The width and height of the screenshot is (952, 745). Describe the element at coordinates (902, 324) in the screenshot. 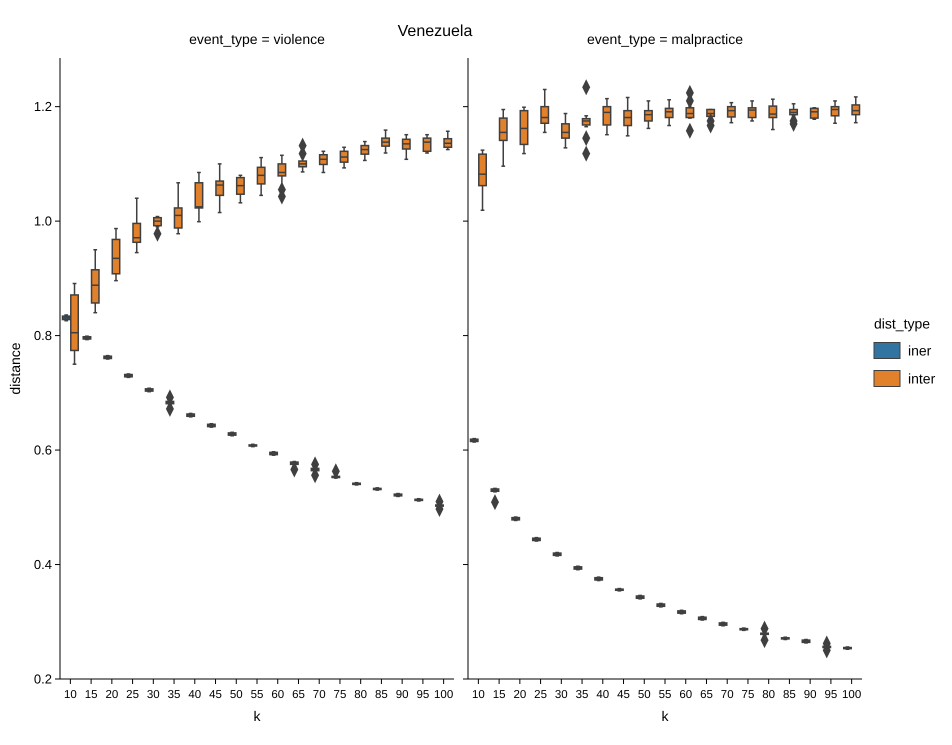

I see `legend-title: dist_type` at that location.